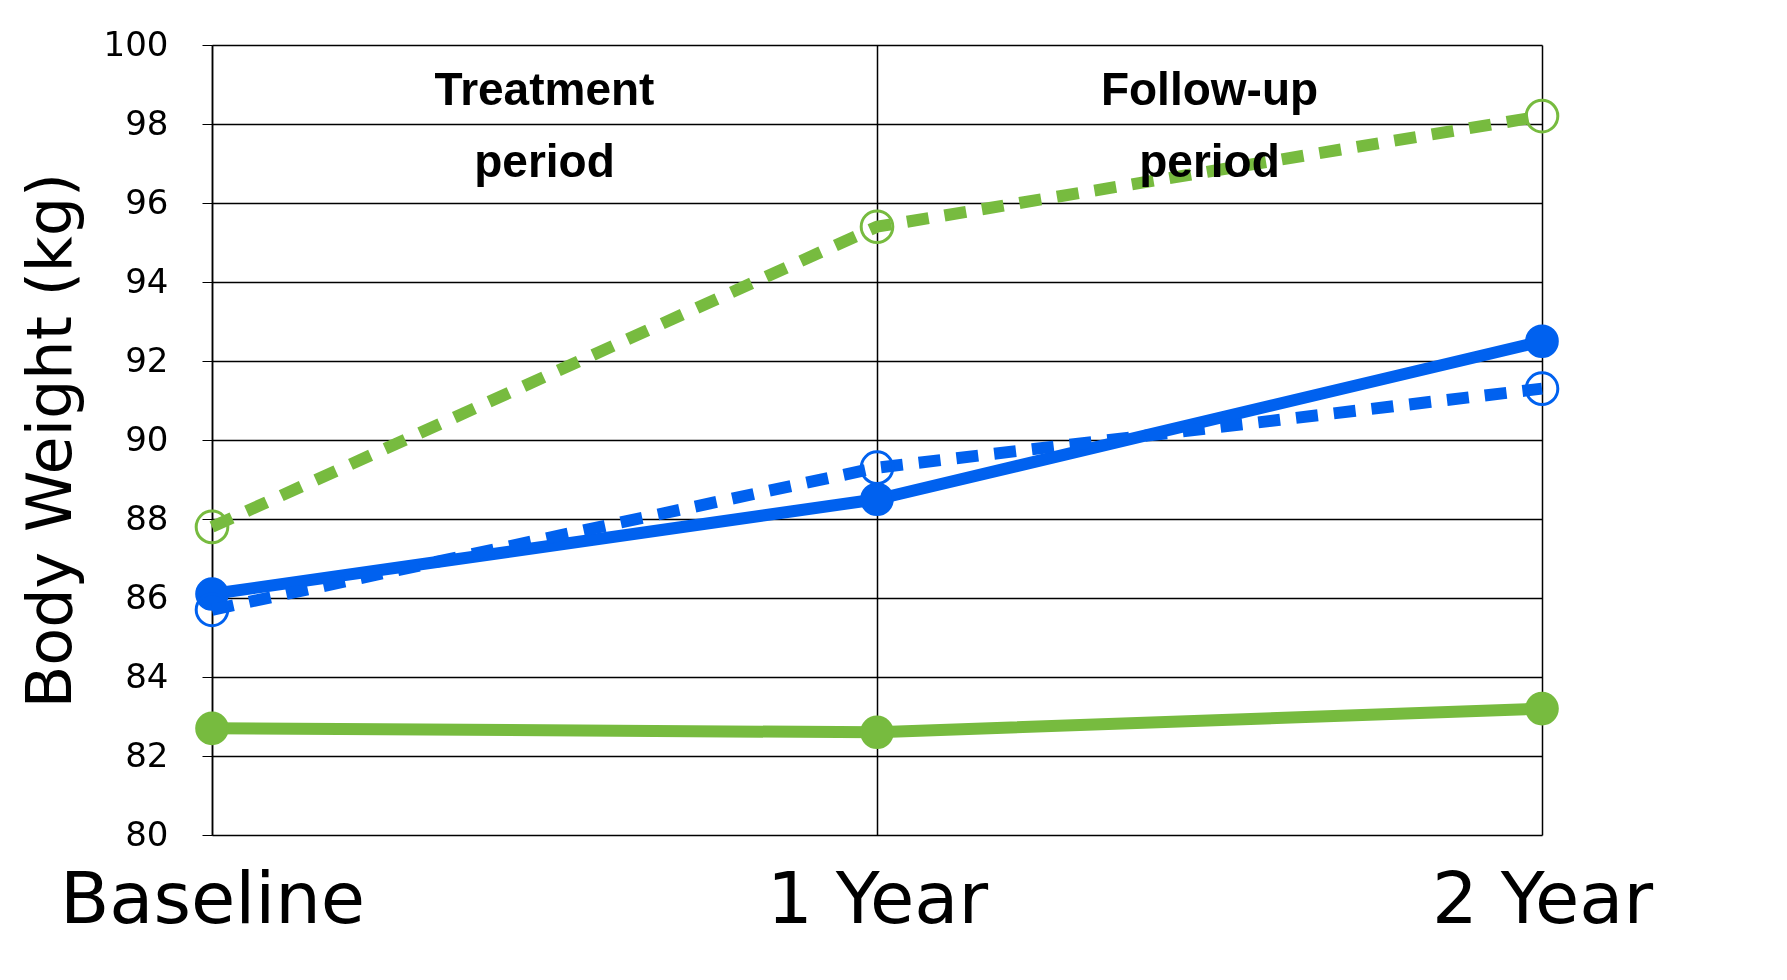 Image resolution: width=1787 pixels, height=980 pixels. Describe the element at coordinates (212, 897) in the screenshot. I see `x-tick-label: Baseline` at that location.